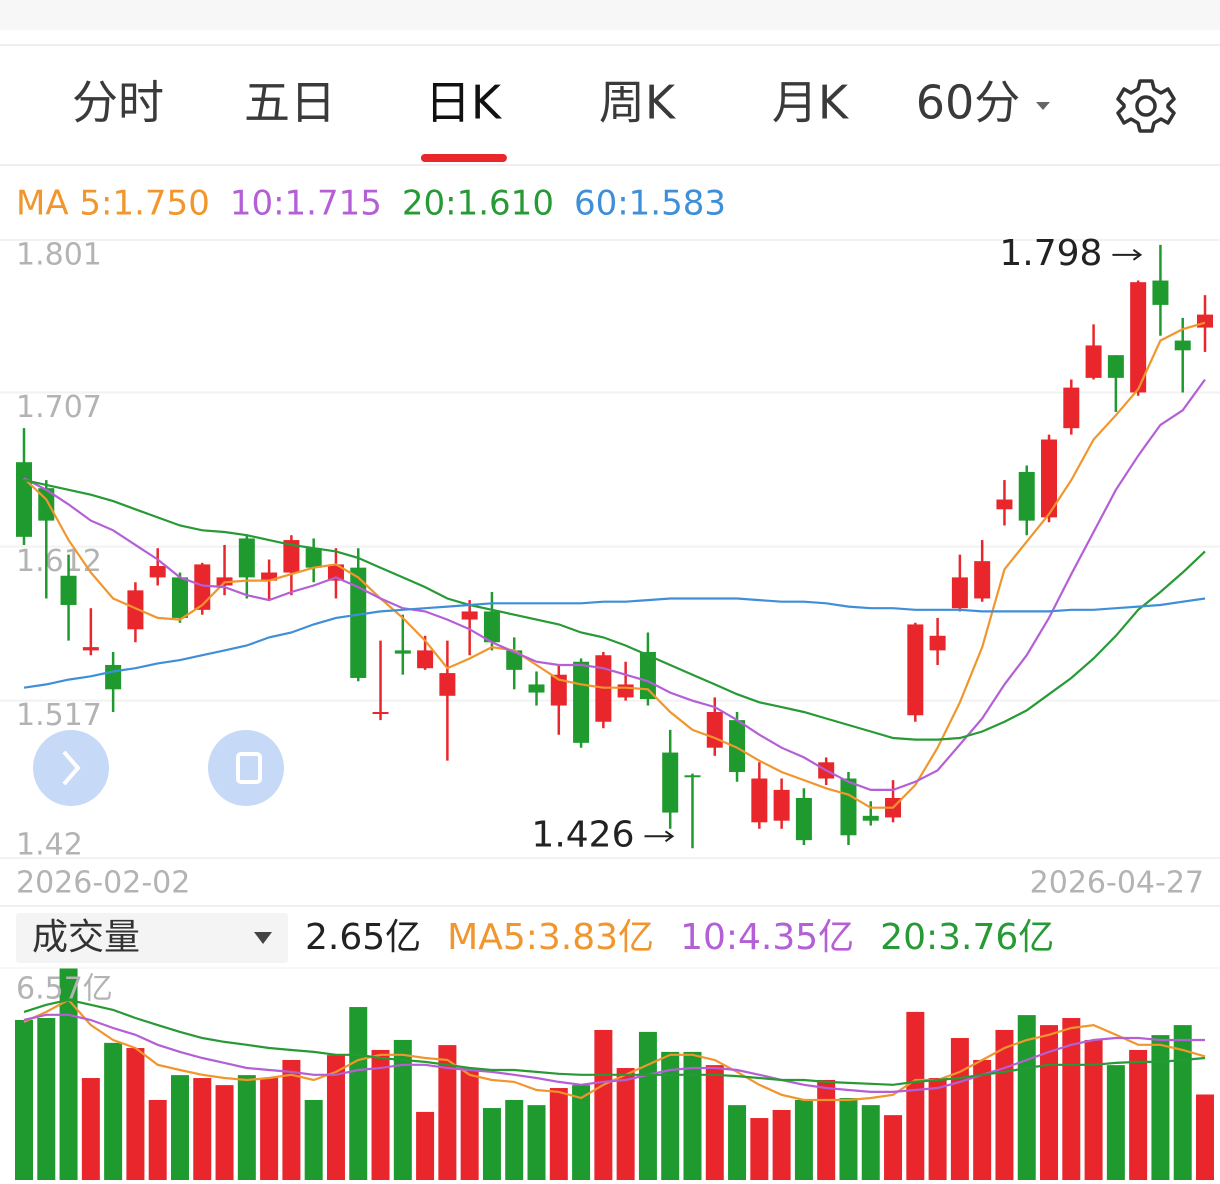 This screenshot has height=1184, width=1220. Describe the element at coordinates (263, 938) in the screenshot. I see `select-caret` at that location.